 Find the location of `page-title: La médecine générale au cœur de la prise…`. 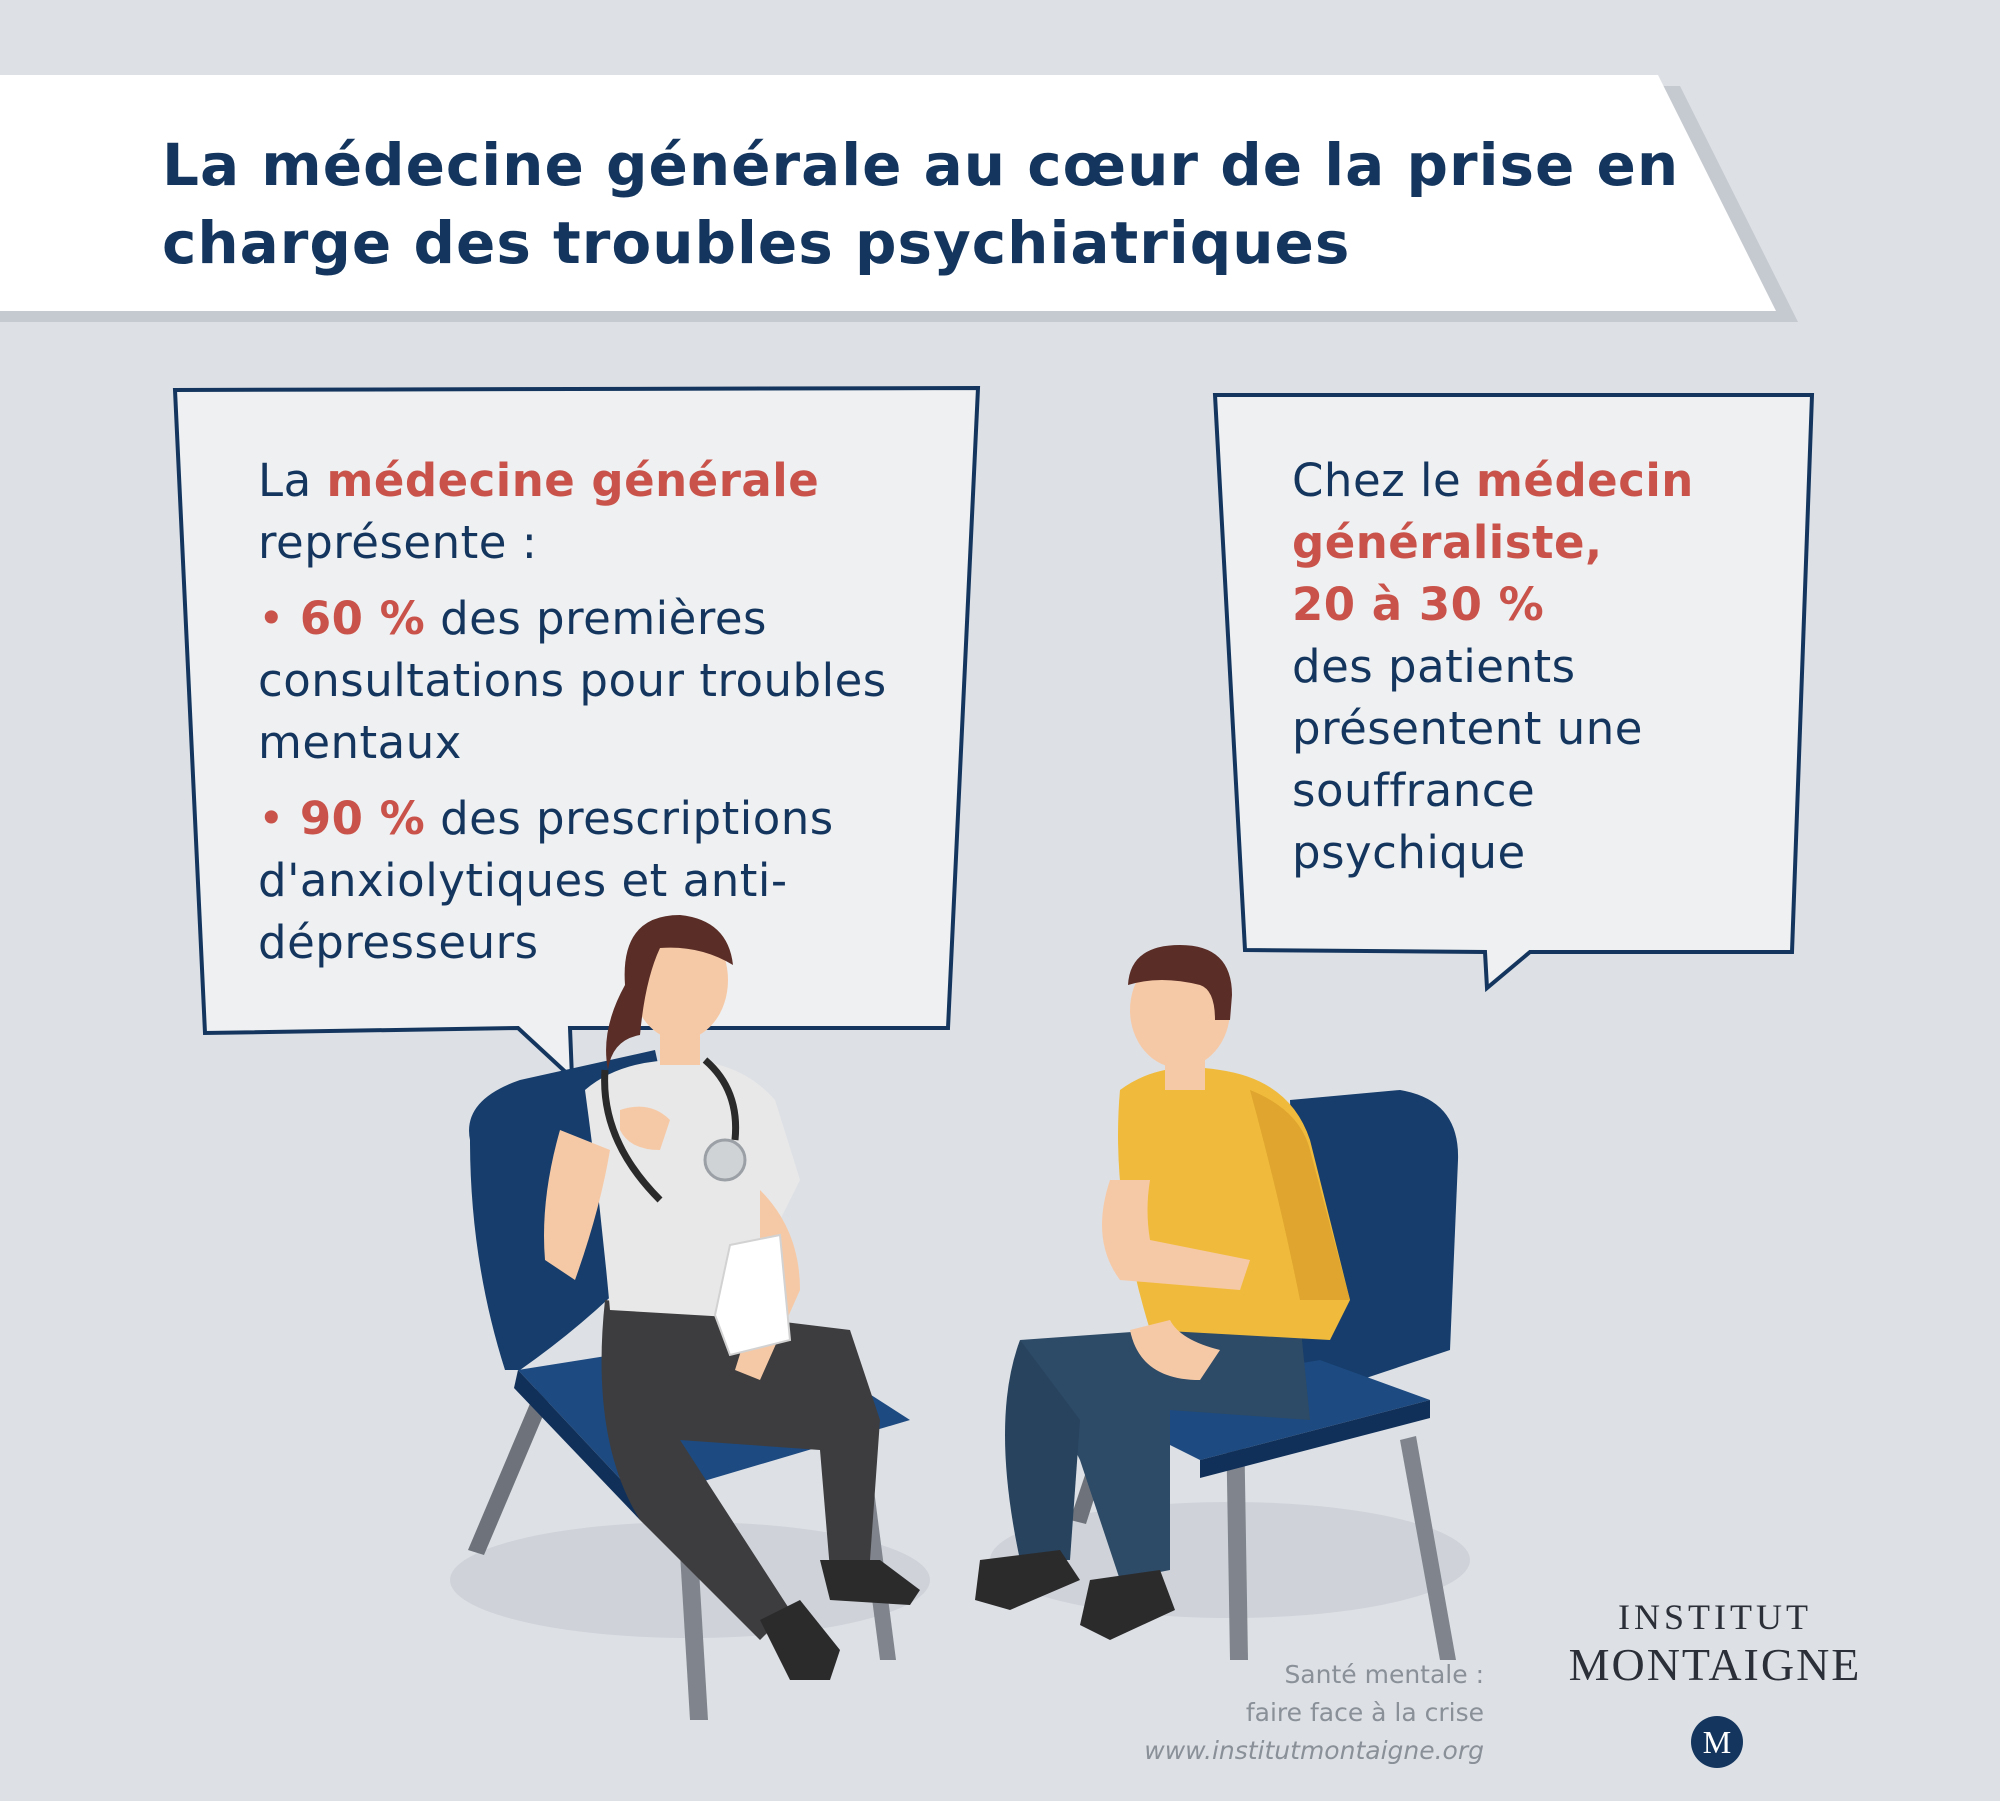

page-title: La médecine générale au cœur de la prise… is located at coordinates (921, 204).